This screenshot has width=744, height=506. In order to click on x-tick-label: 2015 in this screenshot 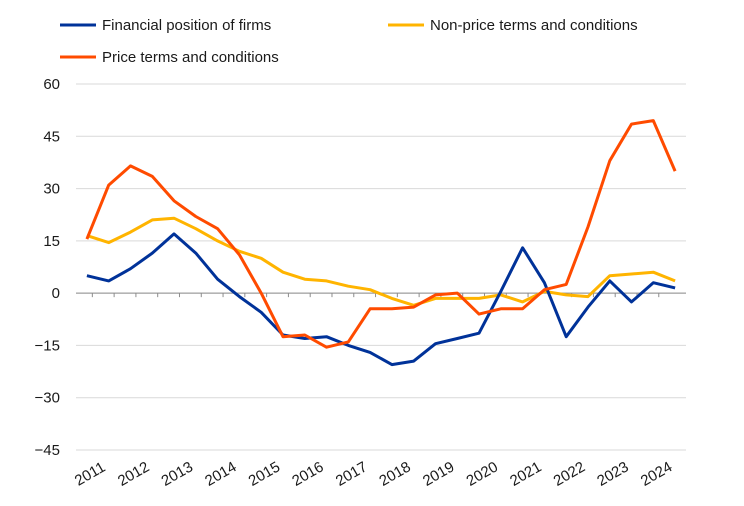, I will do `click(264, 473)`.